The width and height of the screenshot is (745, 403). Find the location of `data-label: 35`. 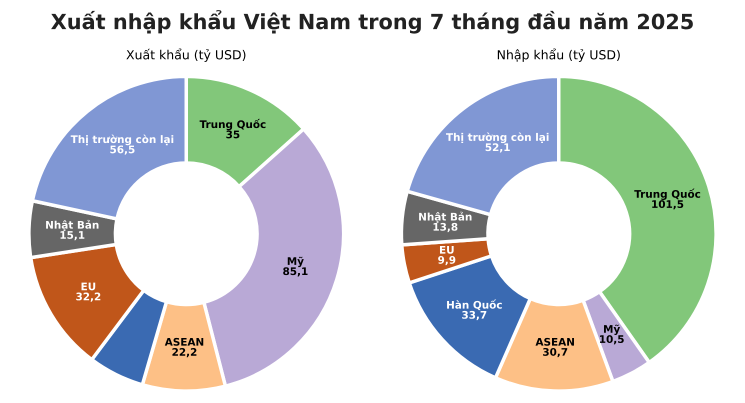

data-label: 35 is located at coordinates (233, 134).